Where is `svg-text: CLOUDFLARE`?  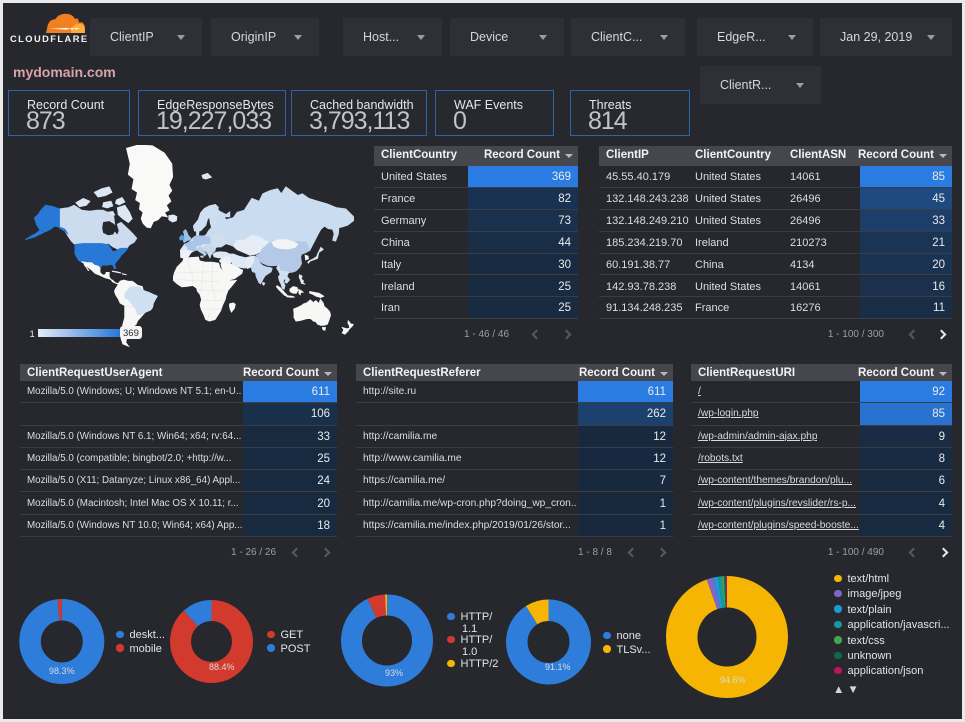
svg-text: CLOUDFLARE is located at coordinates (49, 39).